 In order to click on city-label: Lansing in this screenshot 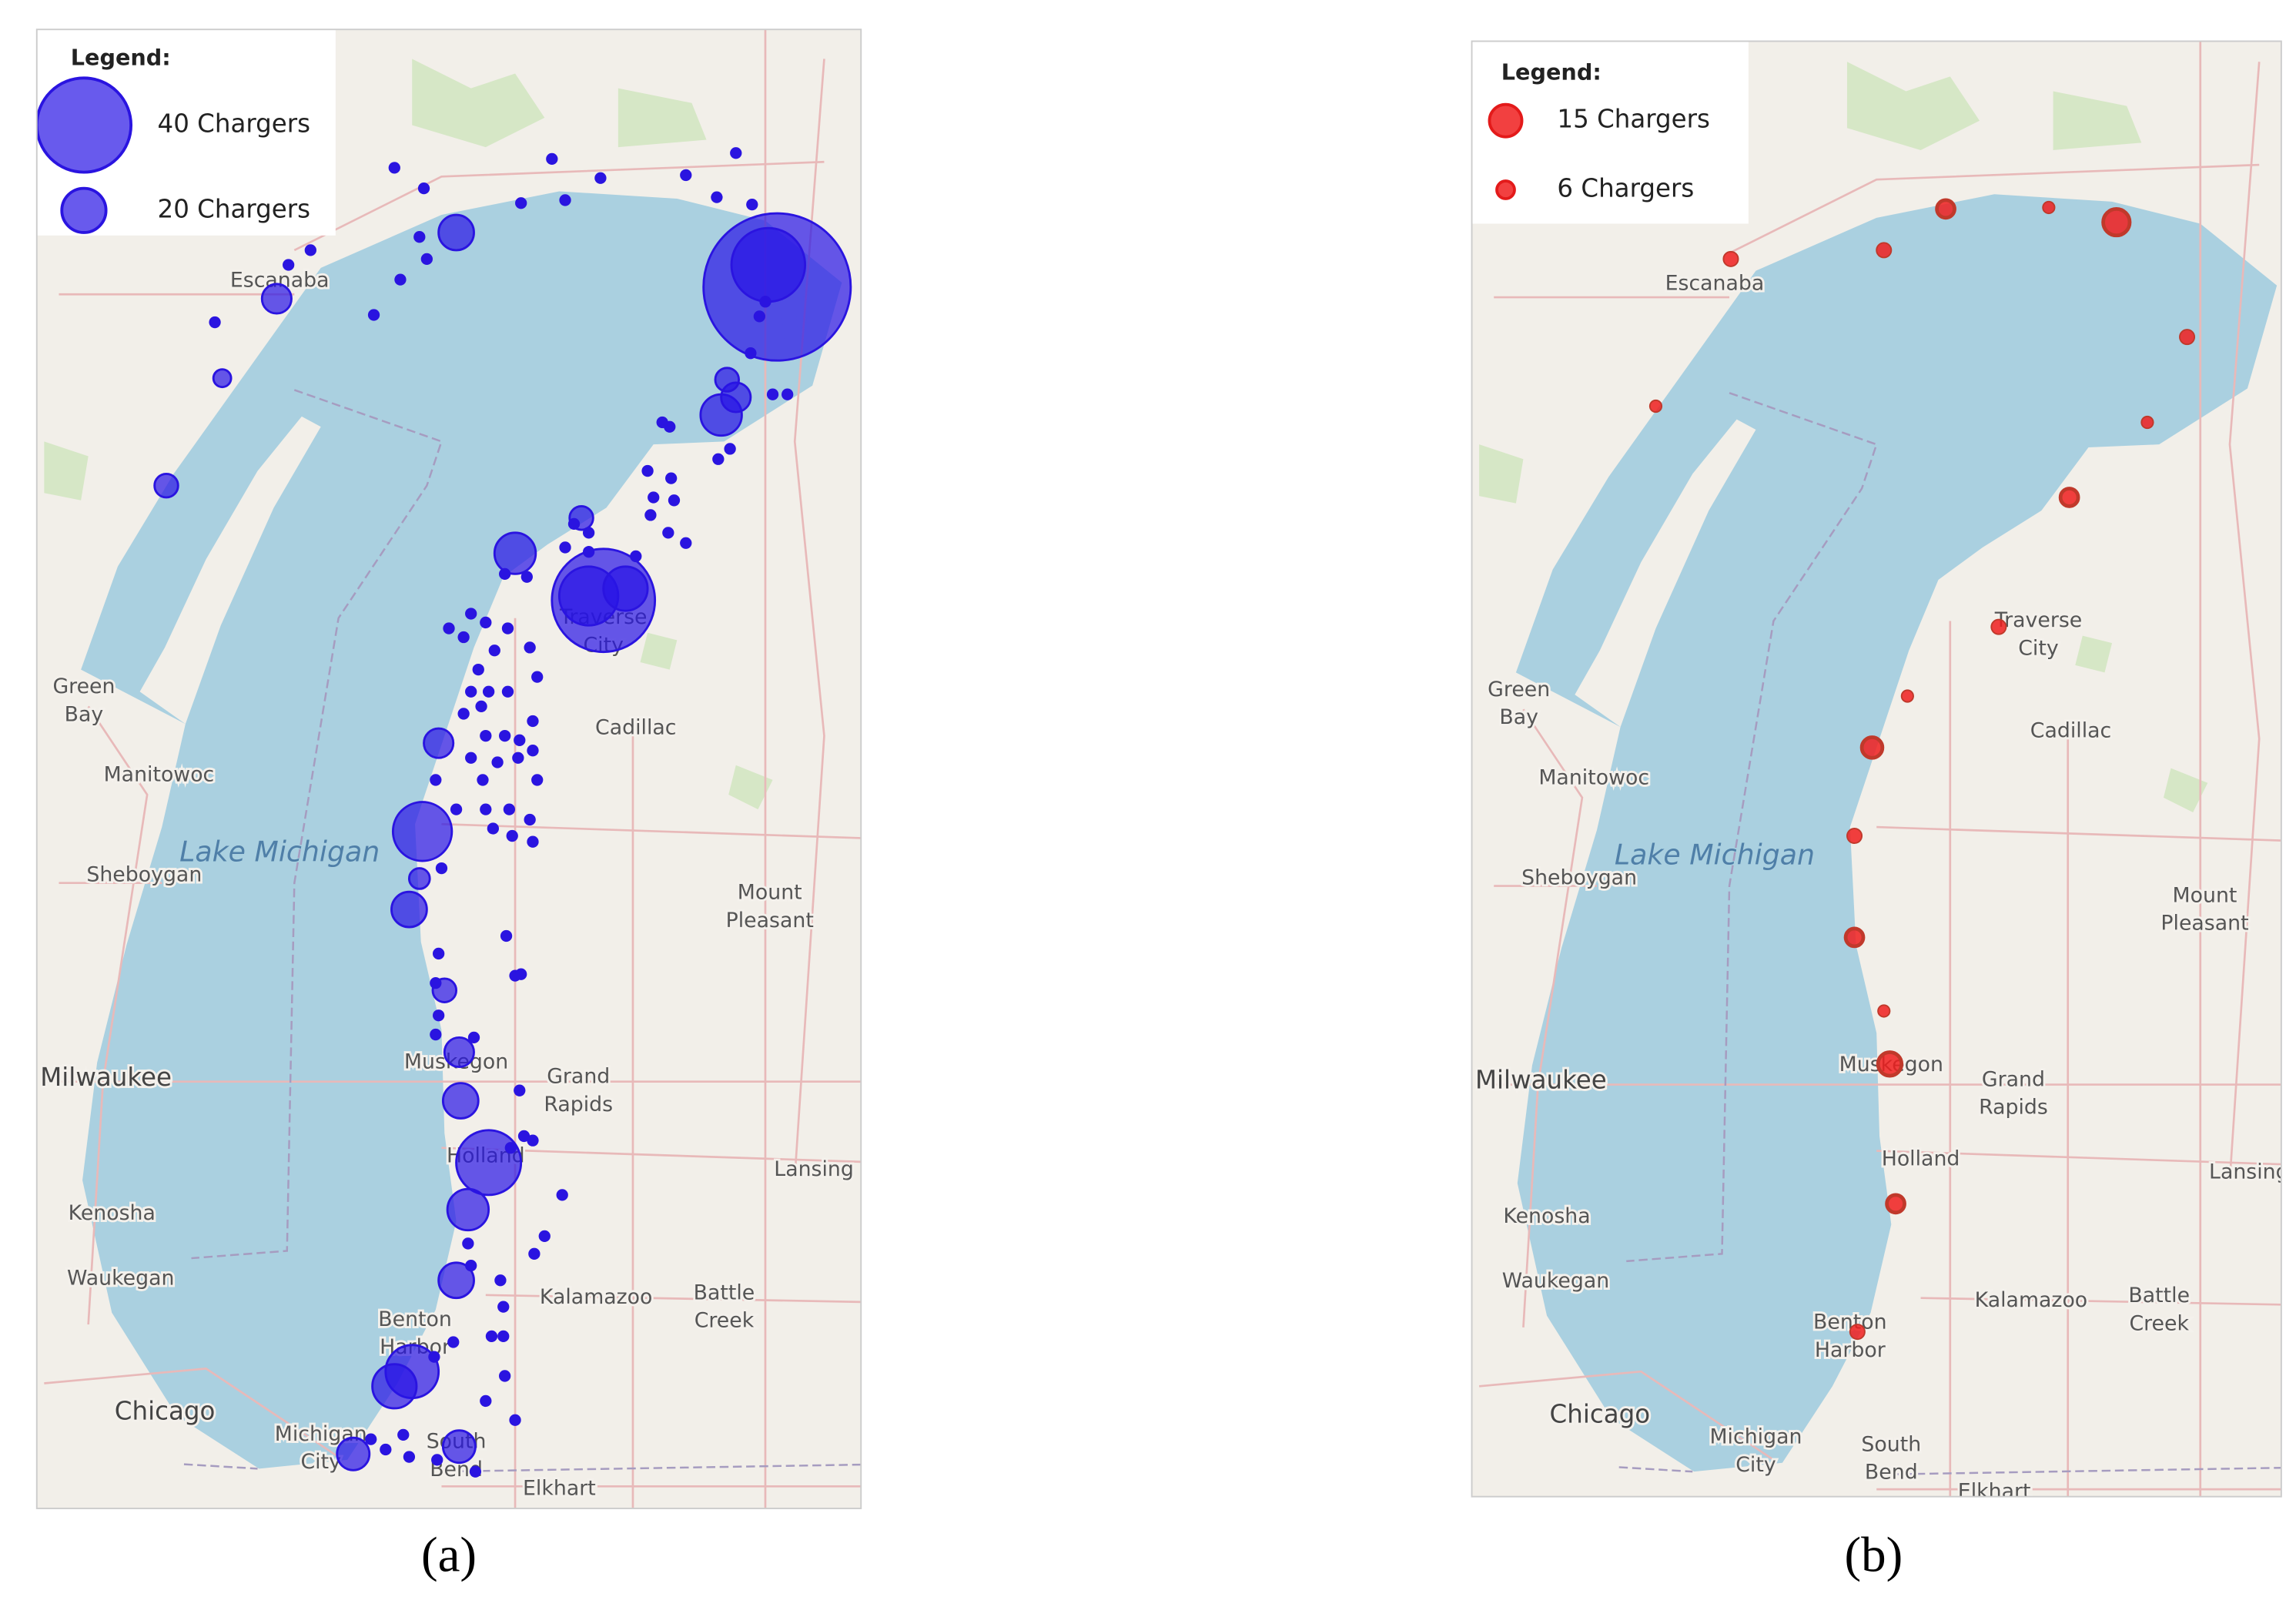, I will do `click(2249, 1172)`.